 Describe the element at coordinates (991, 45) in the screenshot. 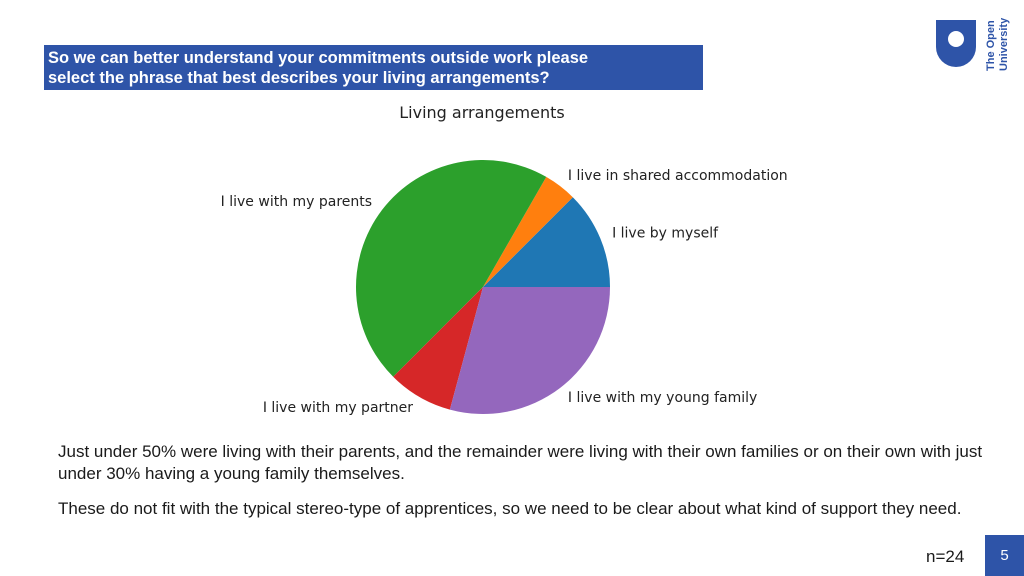

I see `logo-text-line-1: The Open` at that location.